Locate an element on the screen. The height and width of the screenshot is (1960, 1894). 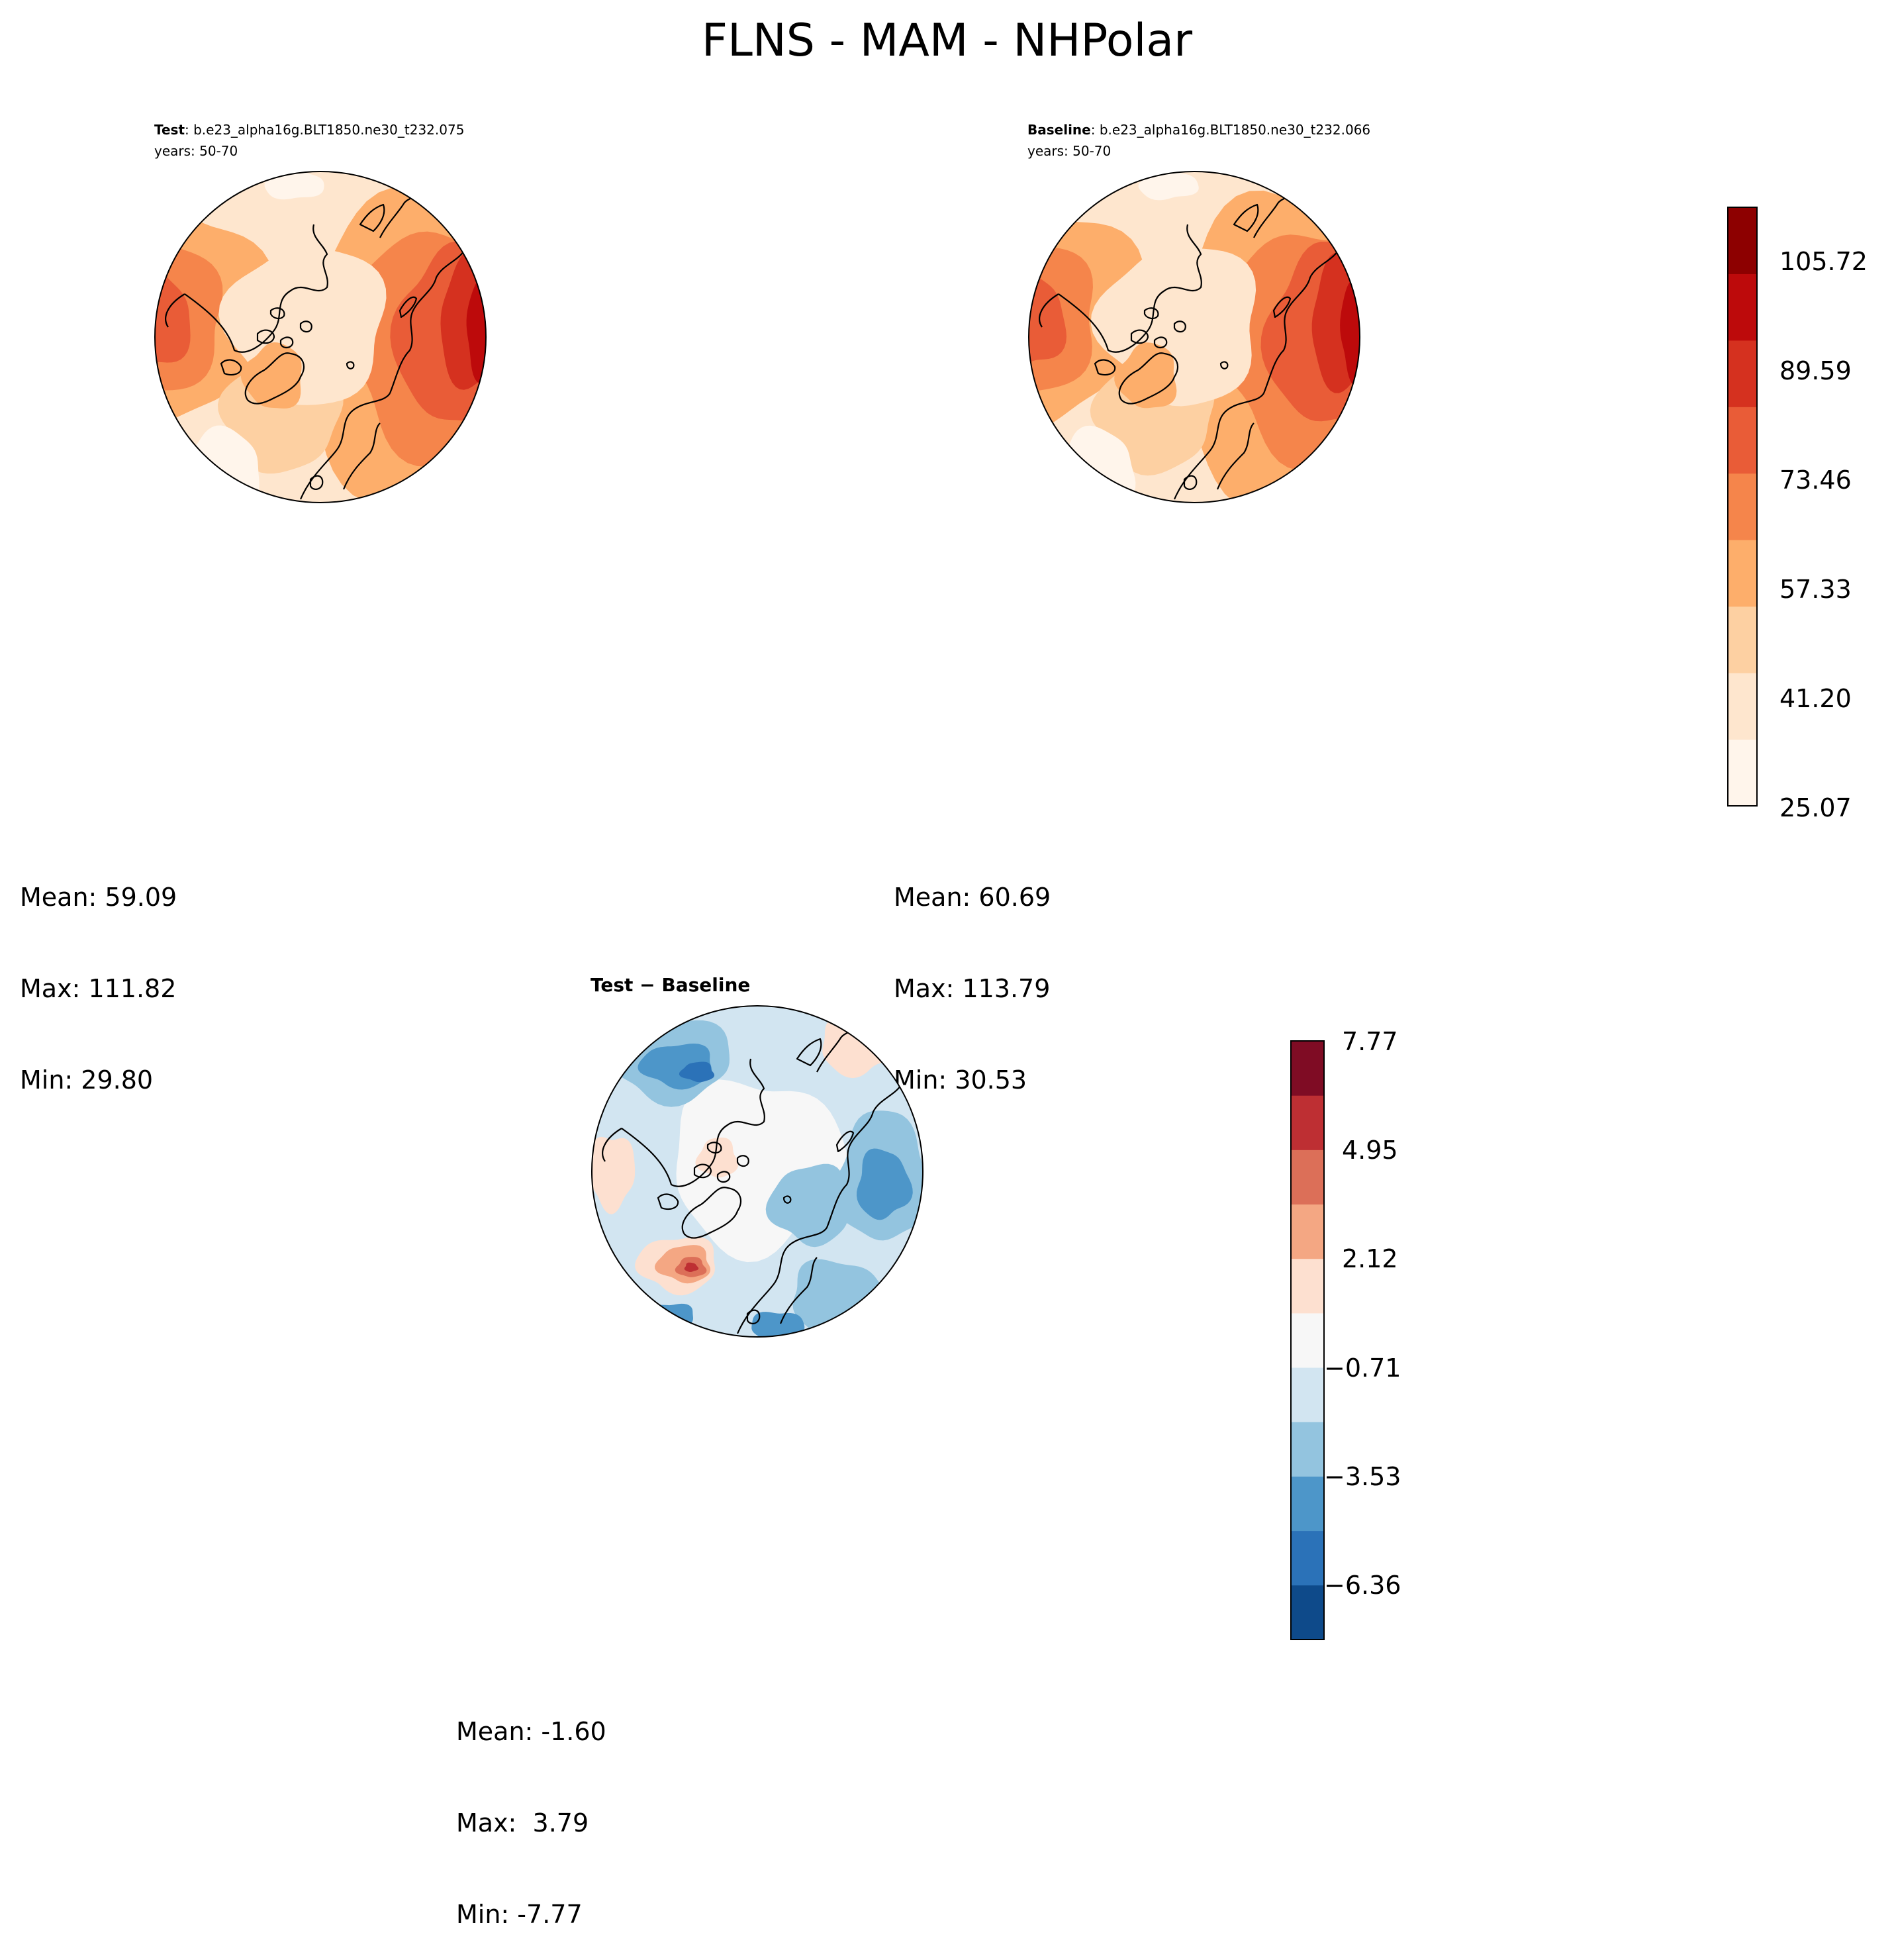
test-label: Test is located at coordinates (169, 130).